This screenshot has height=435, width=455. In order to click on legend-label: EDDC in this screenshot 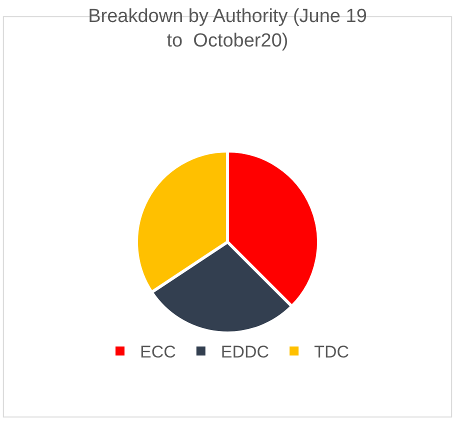, I will do `click(245, 352)`.